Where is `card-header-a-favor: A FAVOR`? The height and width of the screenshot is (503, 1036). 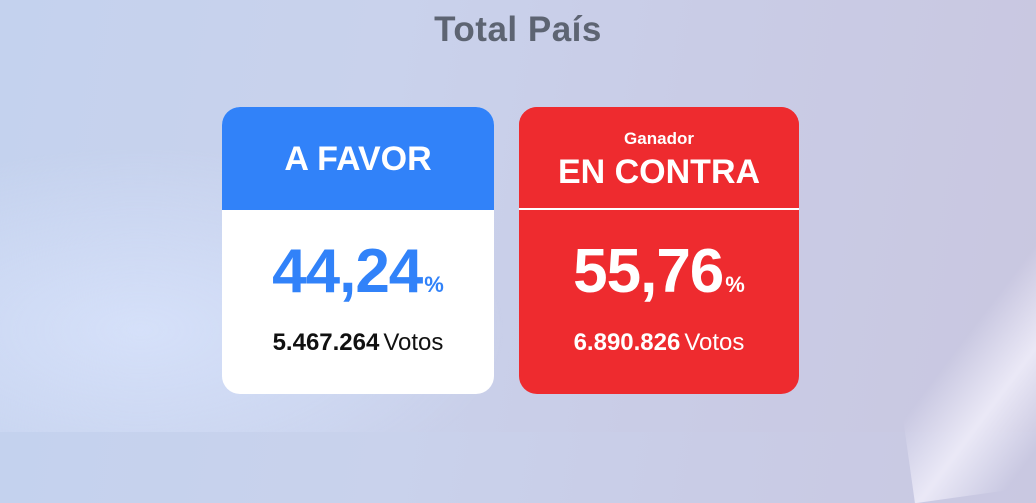 card-header-a-favor: A FAVOR is located at coordinates (358, 158).